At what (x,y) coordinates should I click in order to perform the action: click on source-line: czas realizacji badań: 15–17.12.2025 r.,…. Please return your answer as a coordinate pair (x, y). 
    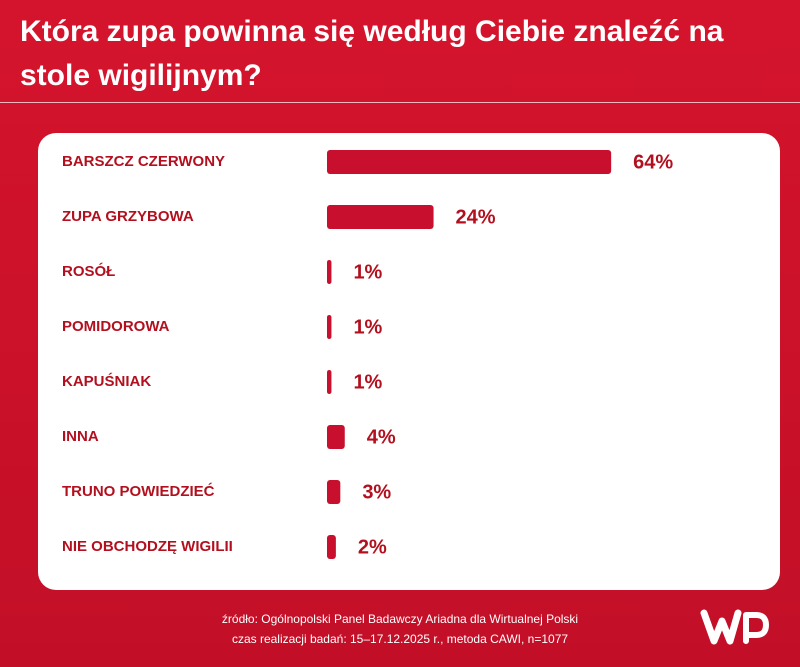
    Looking at the image, I should click on (400, 639).